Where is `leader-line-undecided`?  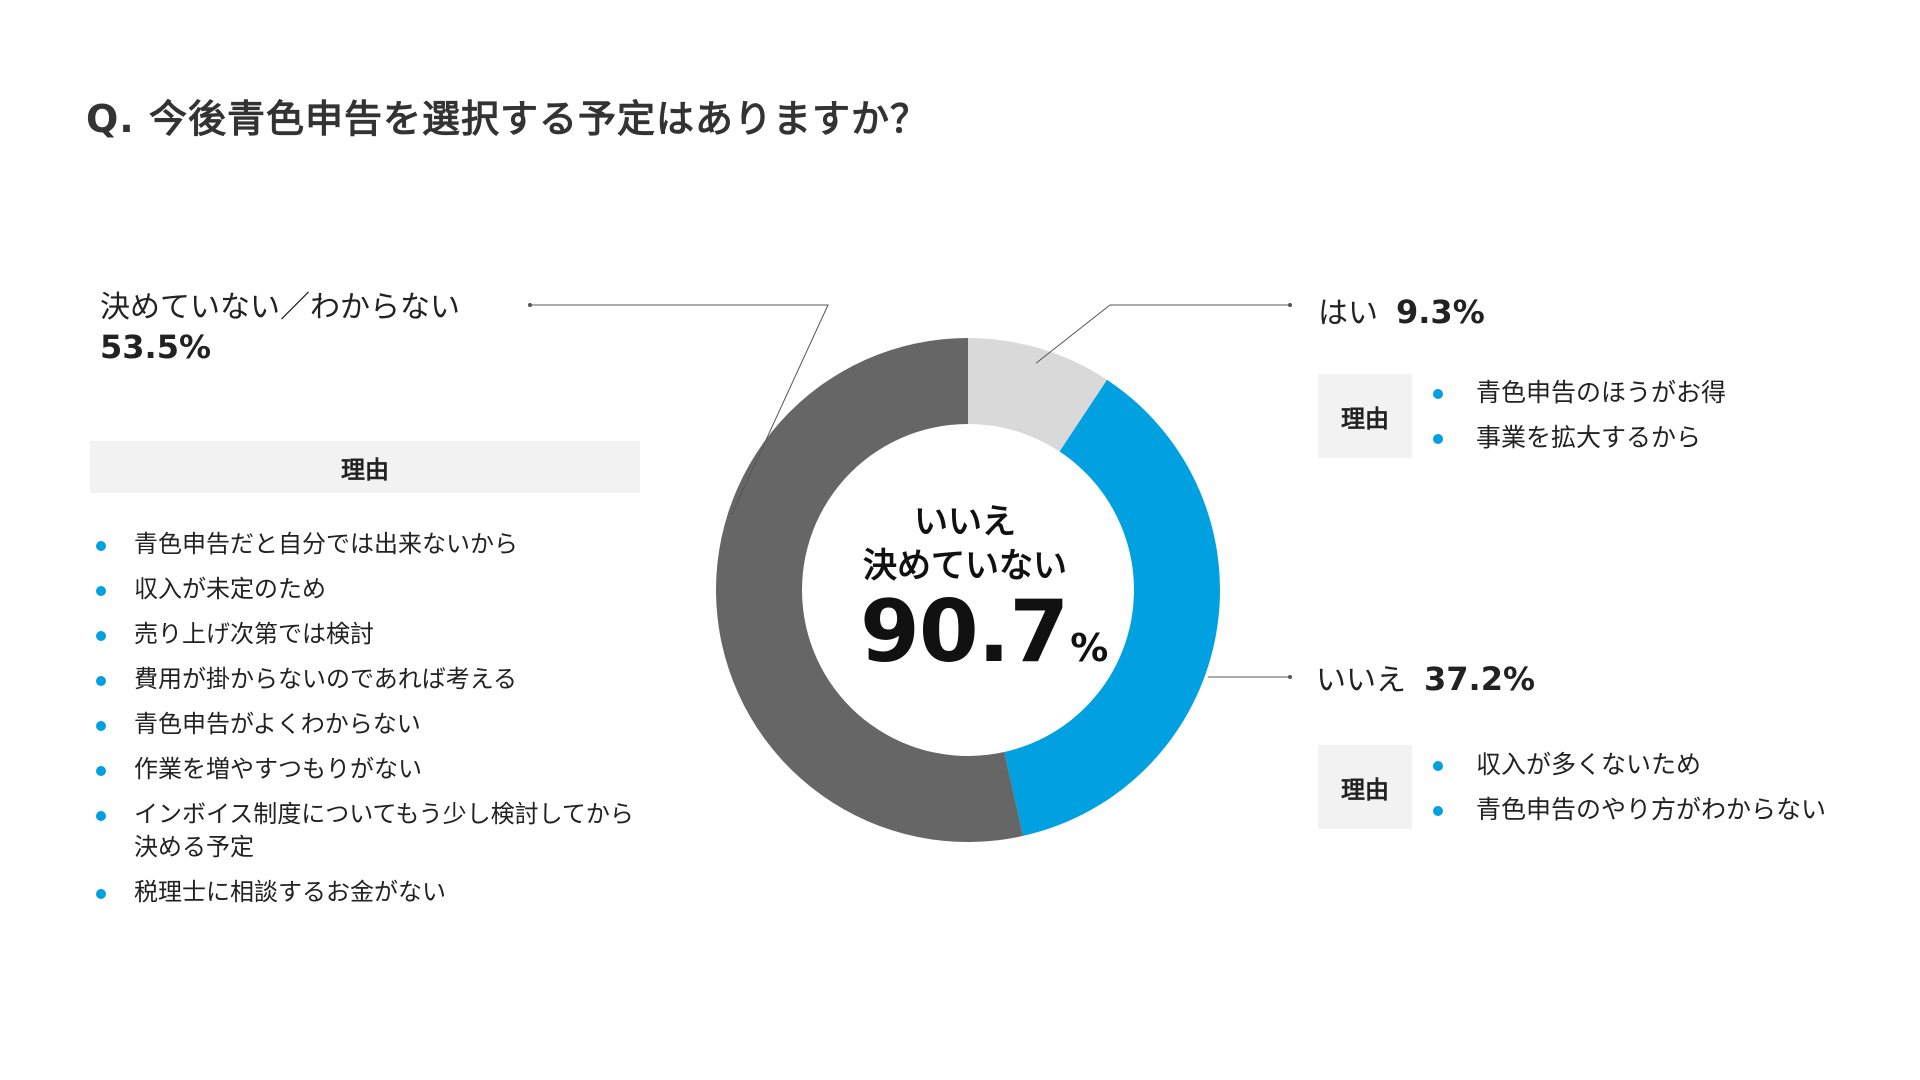
leader-line-undecided is located at coordinates (679, 409).